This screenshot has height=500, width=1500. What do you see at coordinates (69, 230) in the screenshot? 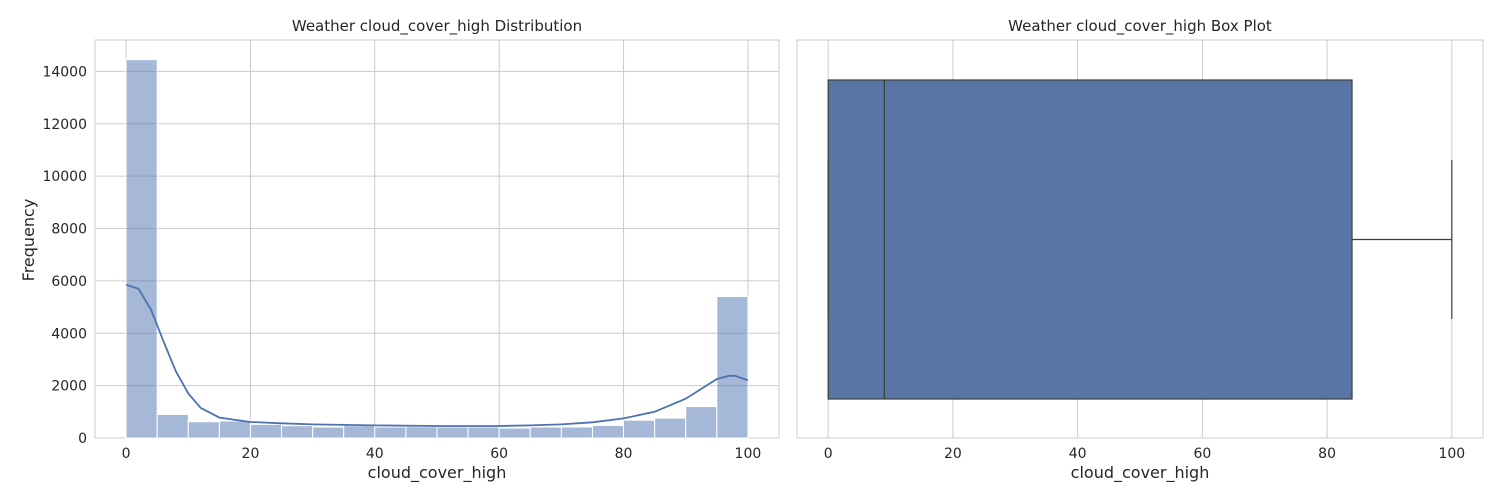
I see `y-tick-label: 8000` at bounding box center [69, 230].